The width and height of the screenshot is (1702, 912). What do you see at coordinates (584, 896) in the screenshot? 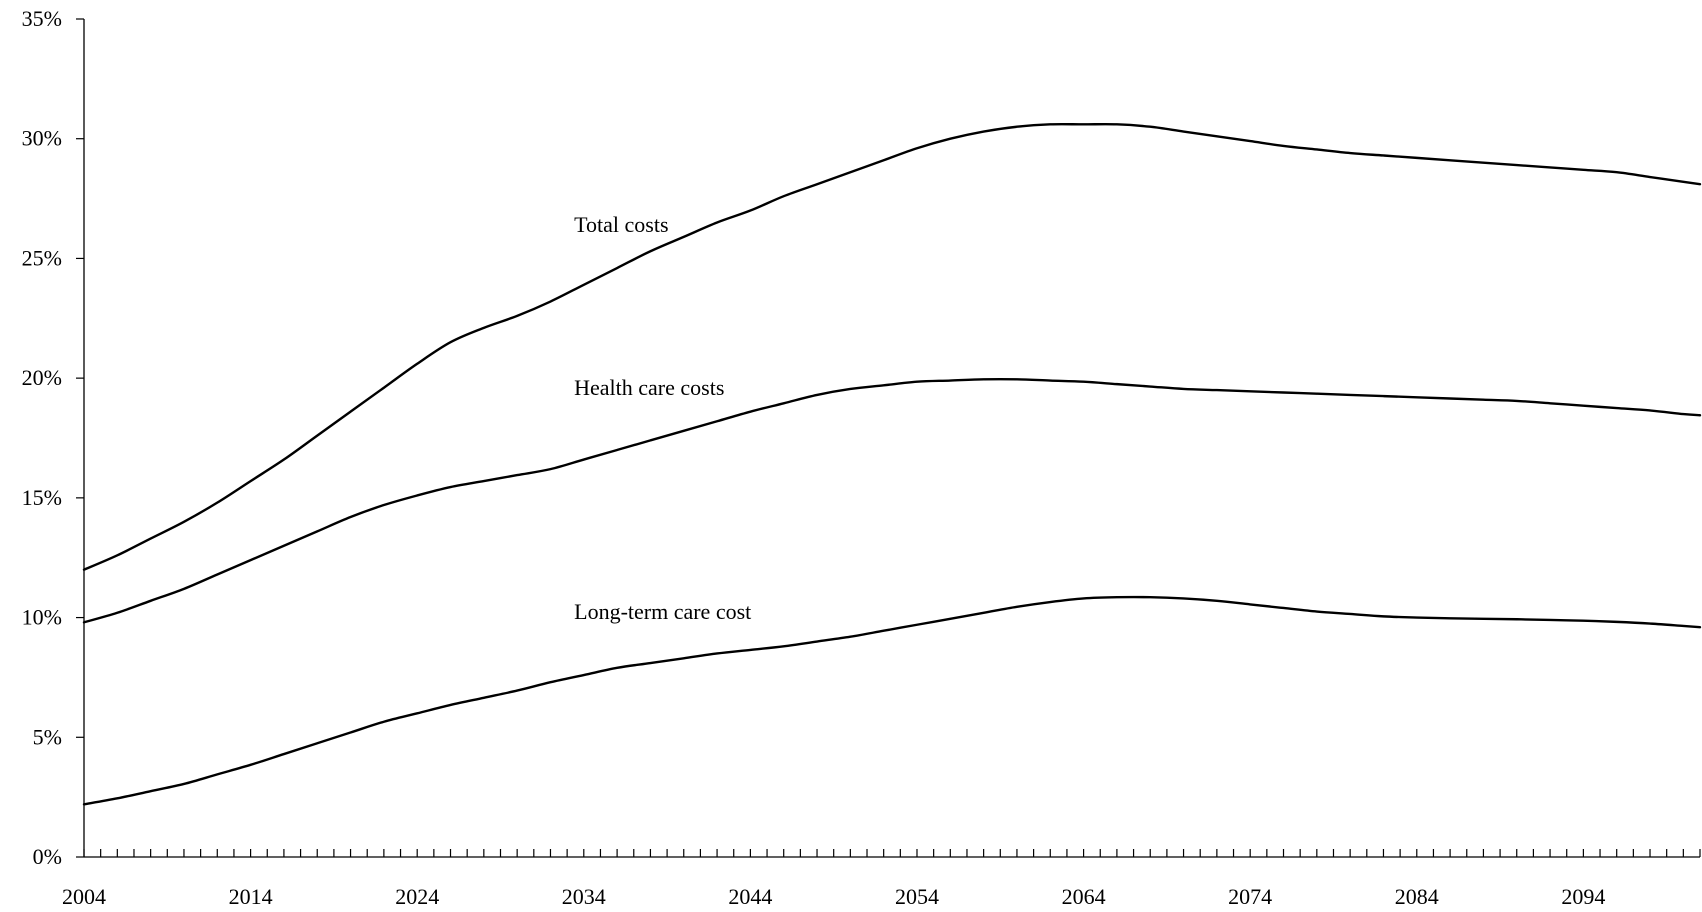
I see `x-tick-label: 2034` at bounding box center [584, 896].